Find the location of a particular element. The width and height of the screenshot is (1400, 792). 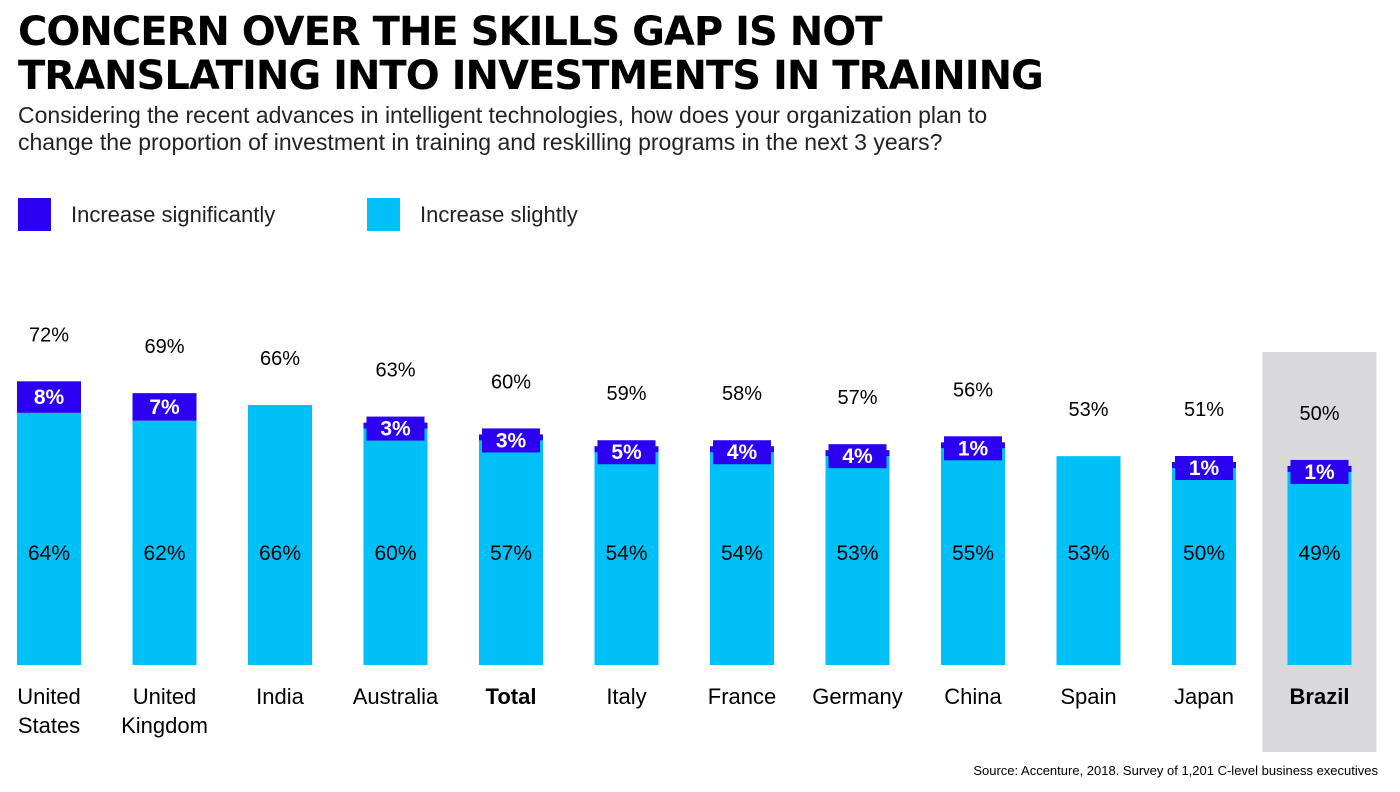

legend-label-slightly: Increase slightly is located at coordinates (499, 214).